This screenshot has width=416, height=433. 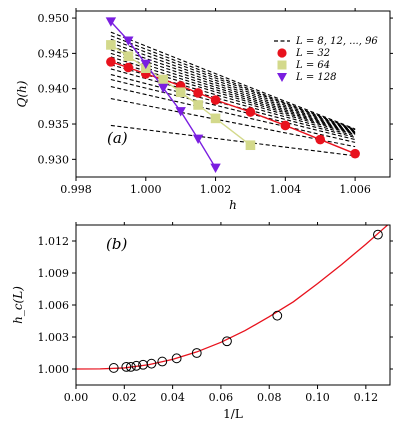 What do you see at coordinates (269, 397) in the screenshot?
I see `x-tick-label: 0.08` at bounding box center [269, 397].